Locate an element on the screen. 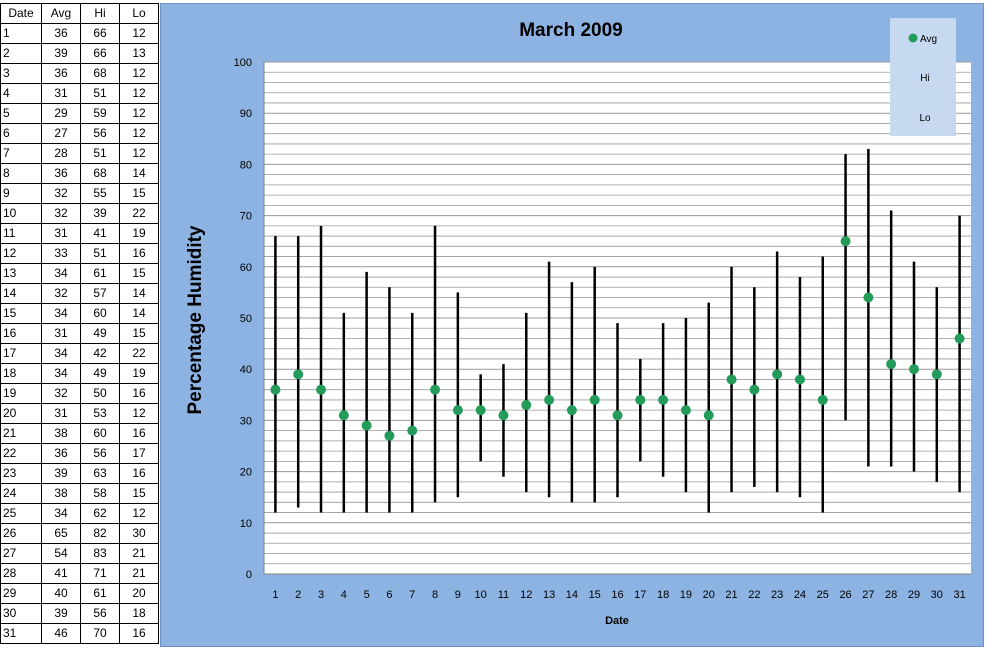 The width and height of the screenshot is (986, 650). cell-lo: 30 is located at coordinates (139, 533).